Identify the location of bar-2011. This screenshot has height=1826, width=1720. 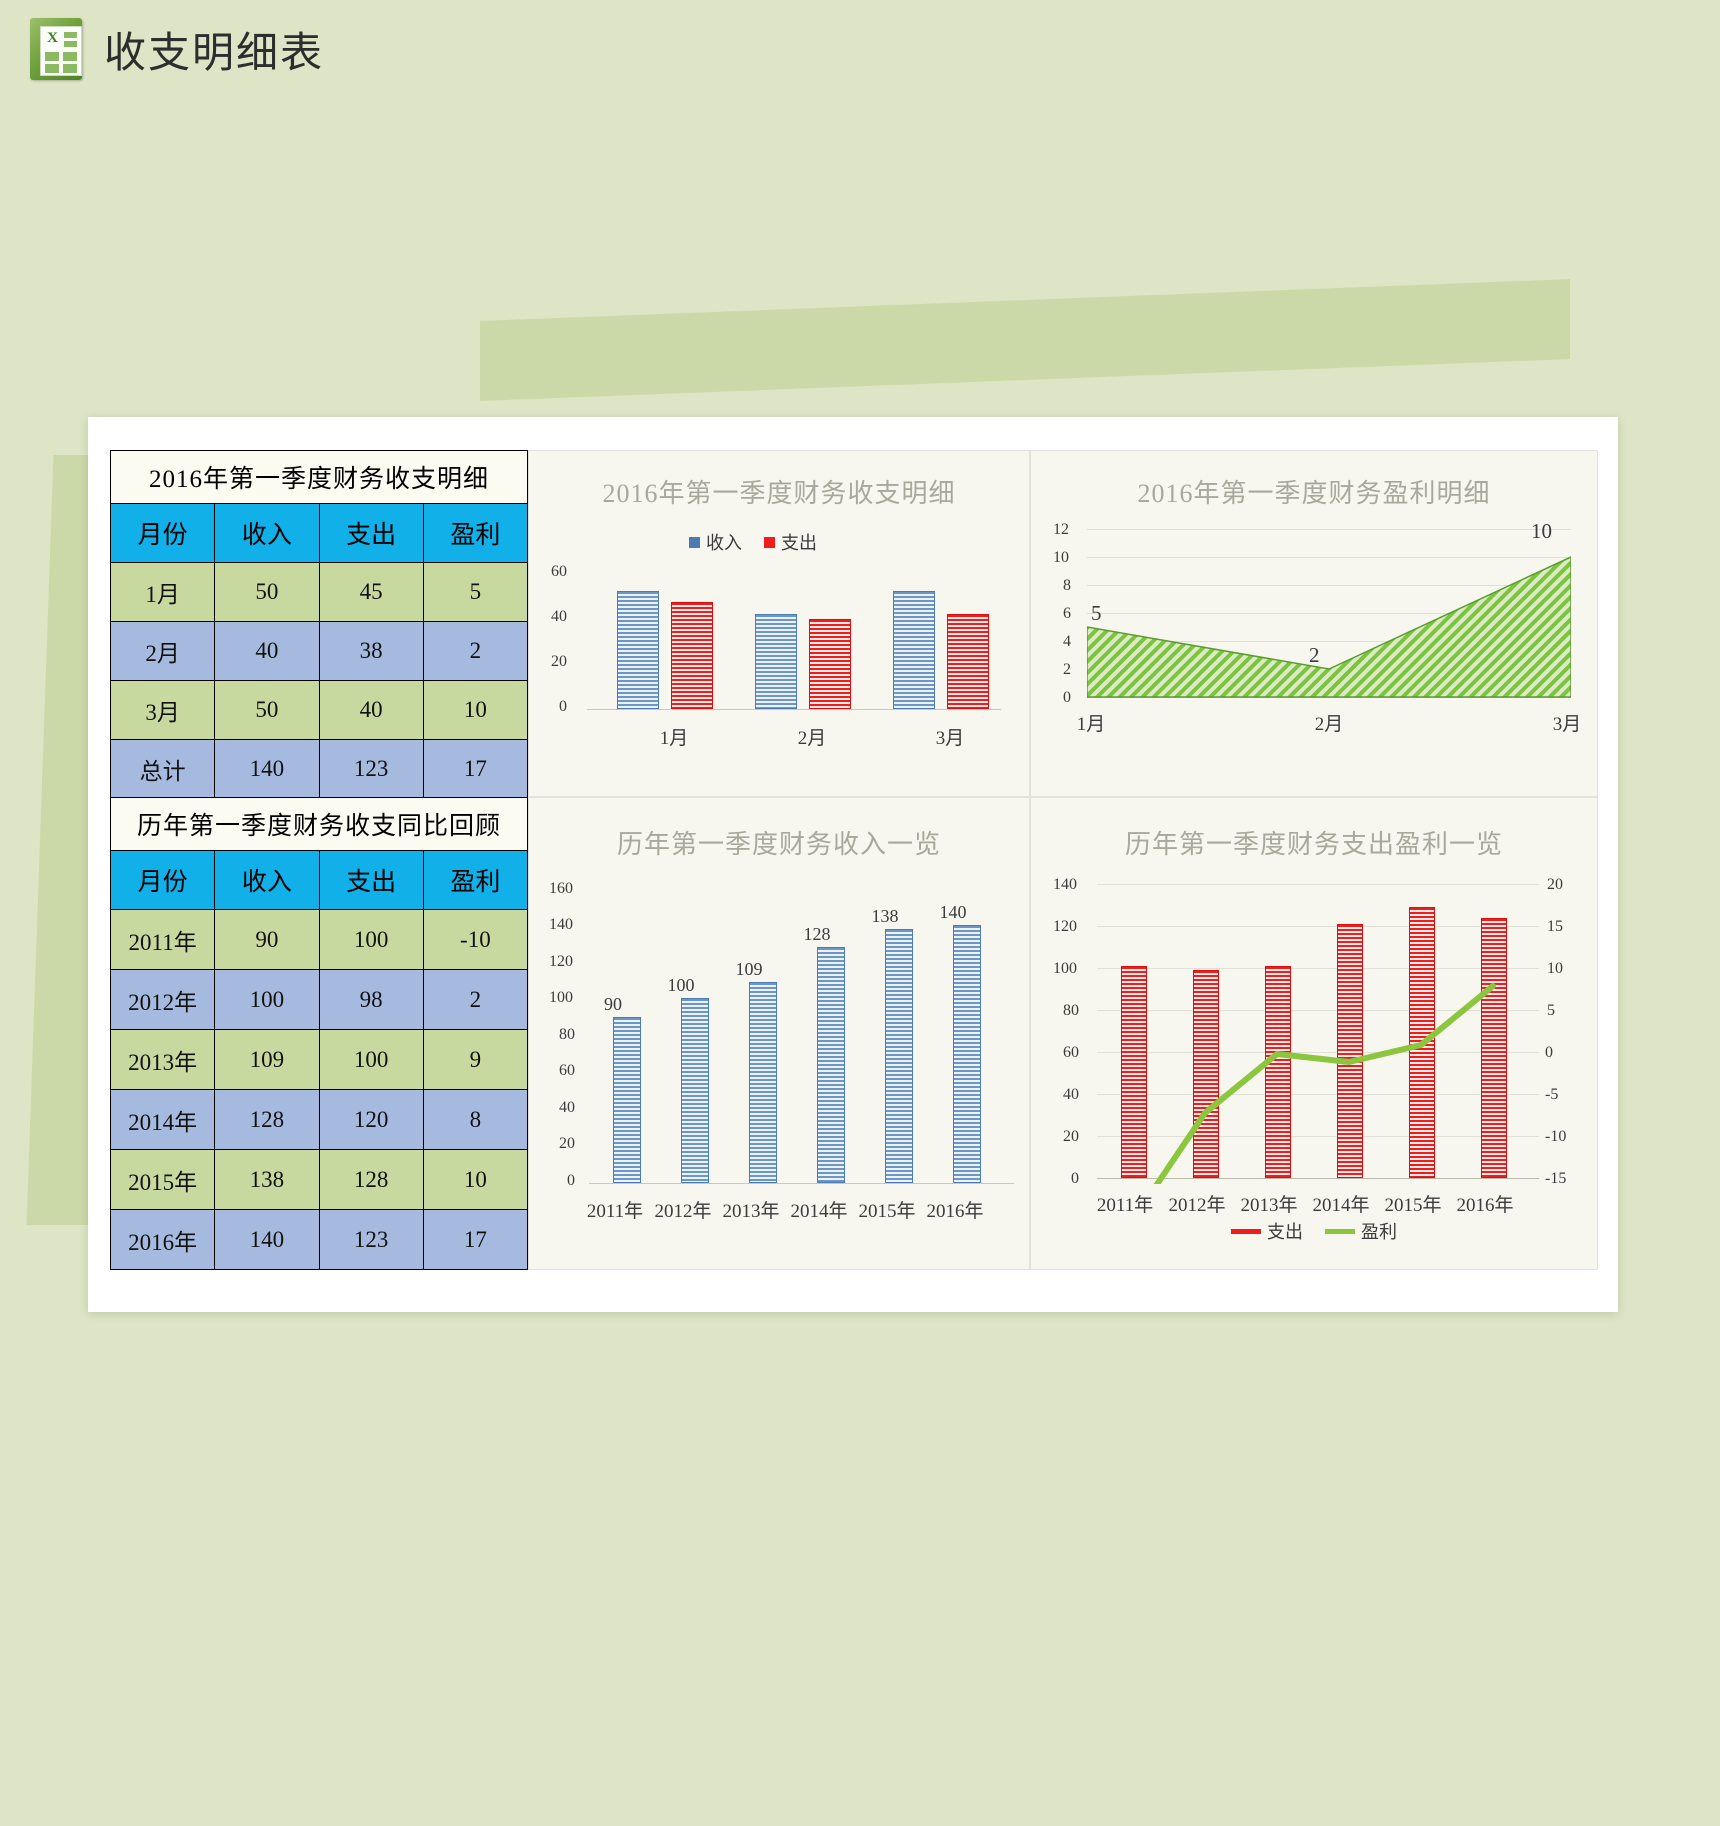
(1134, 1072).